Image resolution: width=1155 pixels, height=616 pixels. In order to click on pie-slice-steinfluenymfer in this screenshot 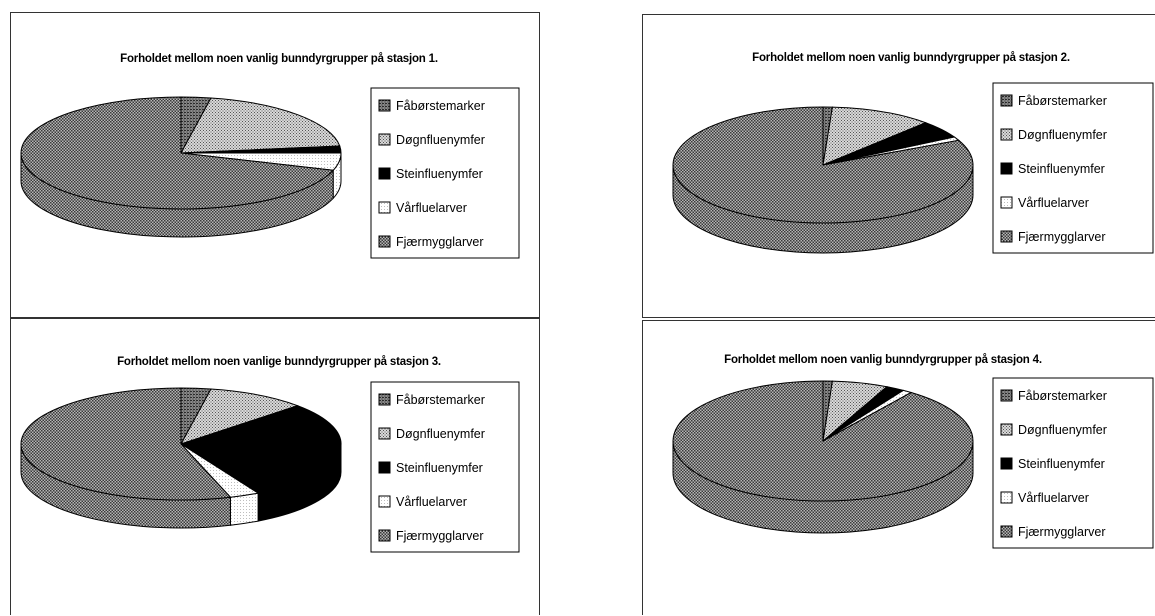, I will do `click(260, 449)`.